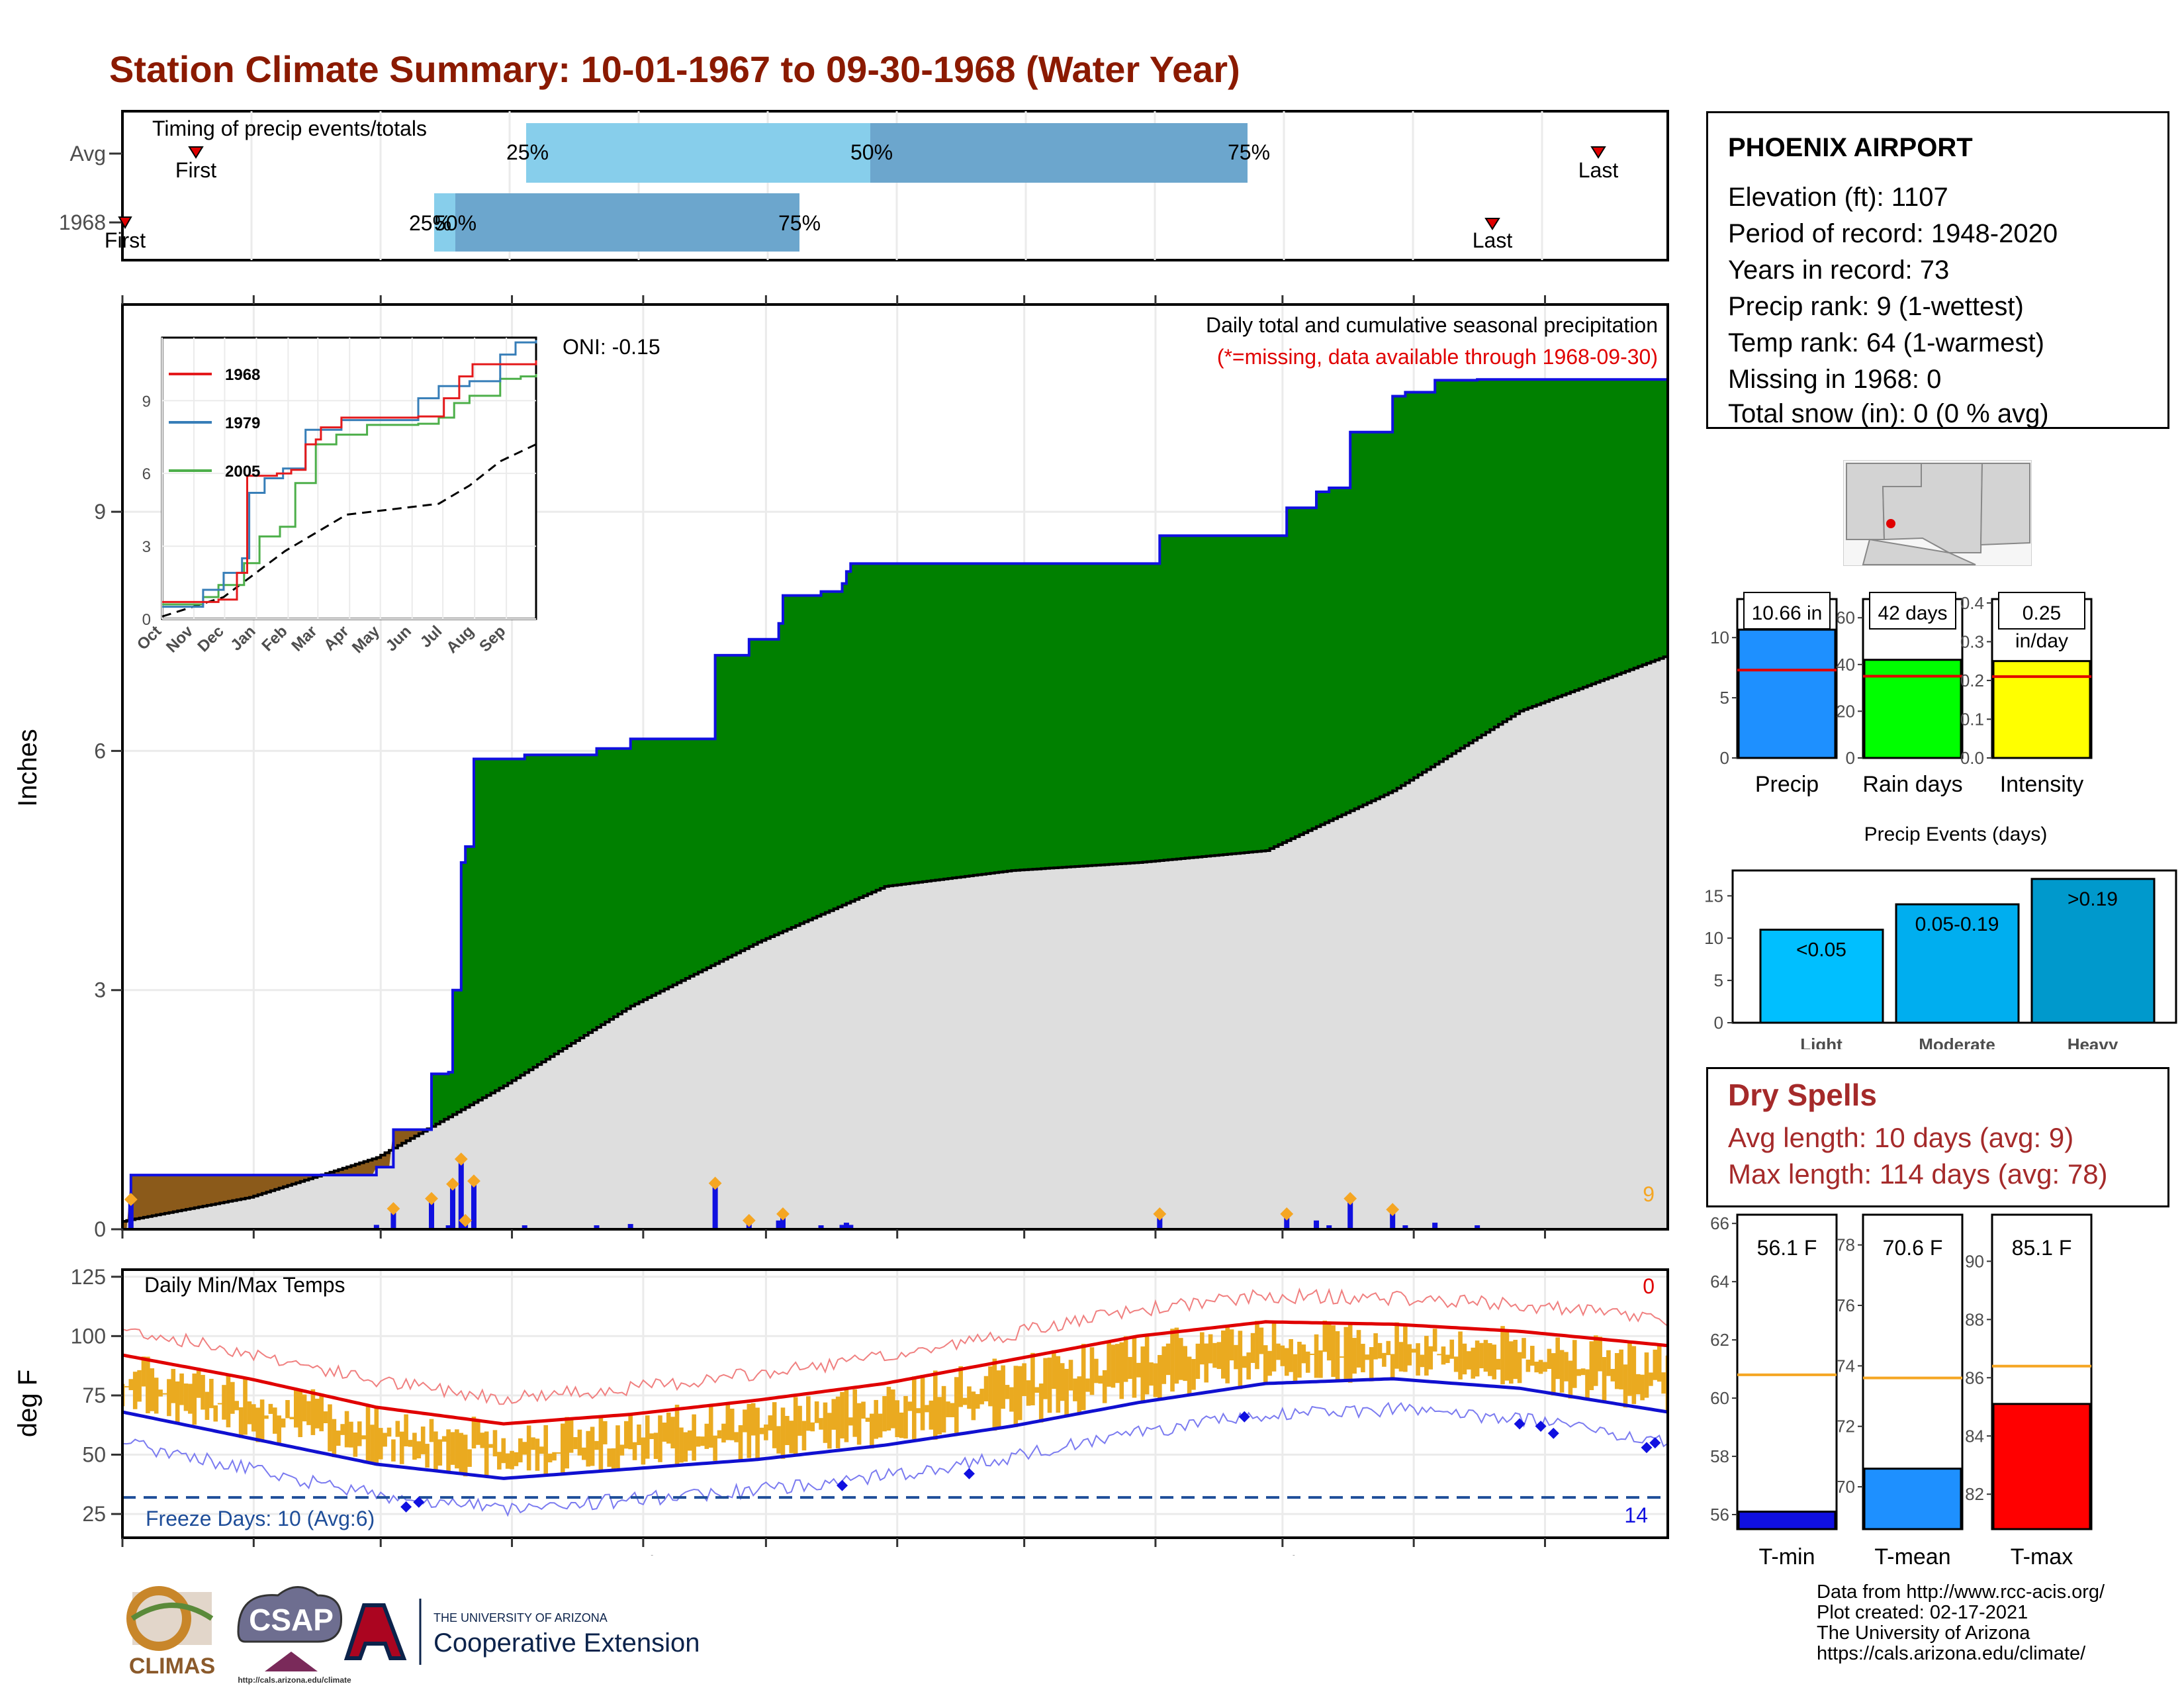  What do you see at coordinates (1912, 709) in the screenshot?
I see `raindays-summary-bar` at bounding box center [1912, 709].